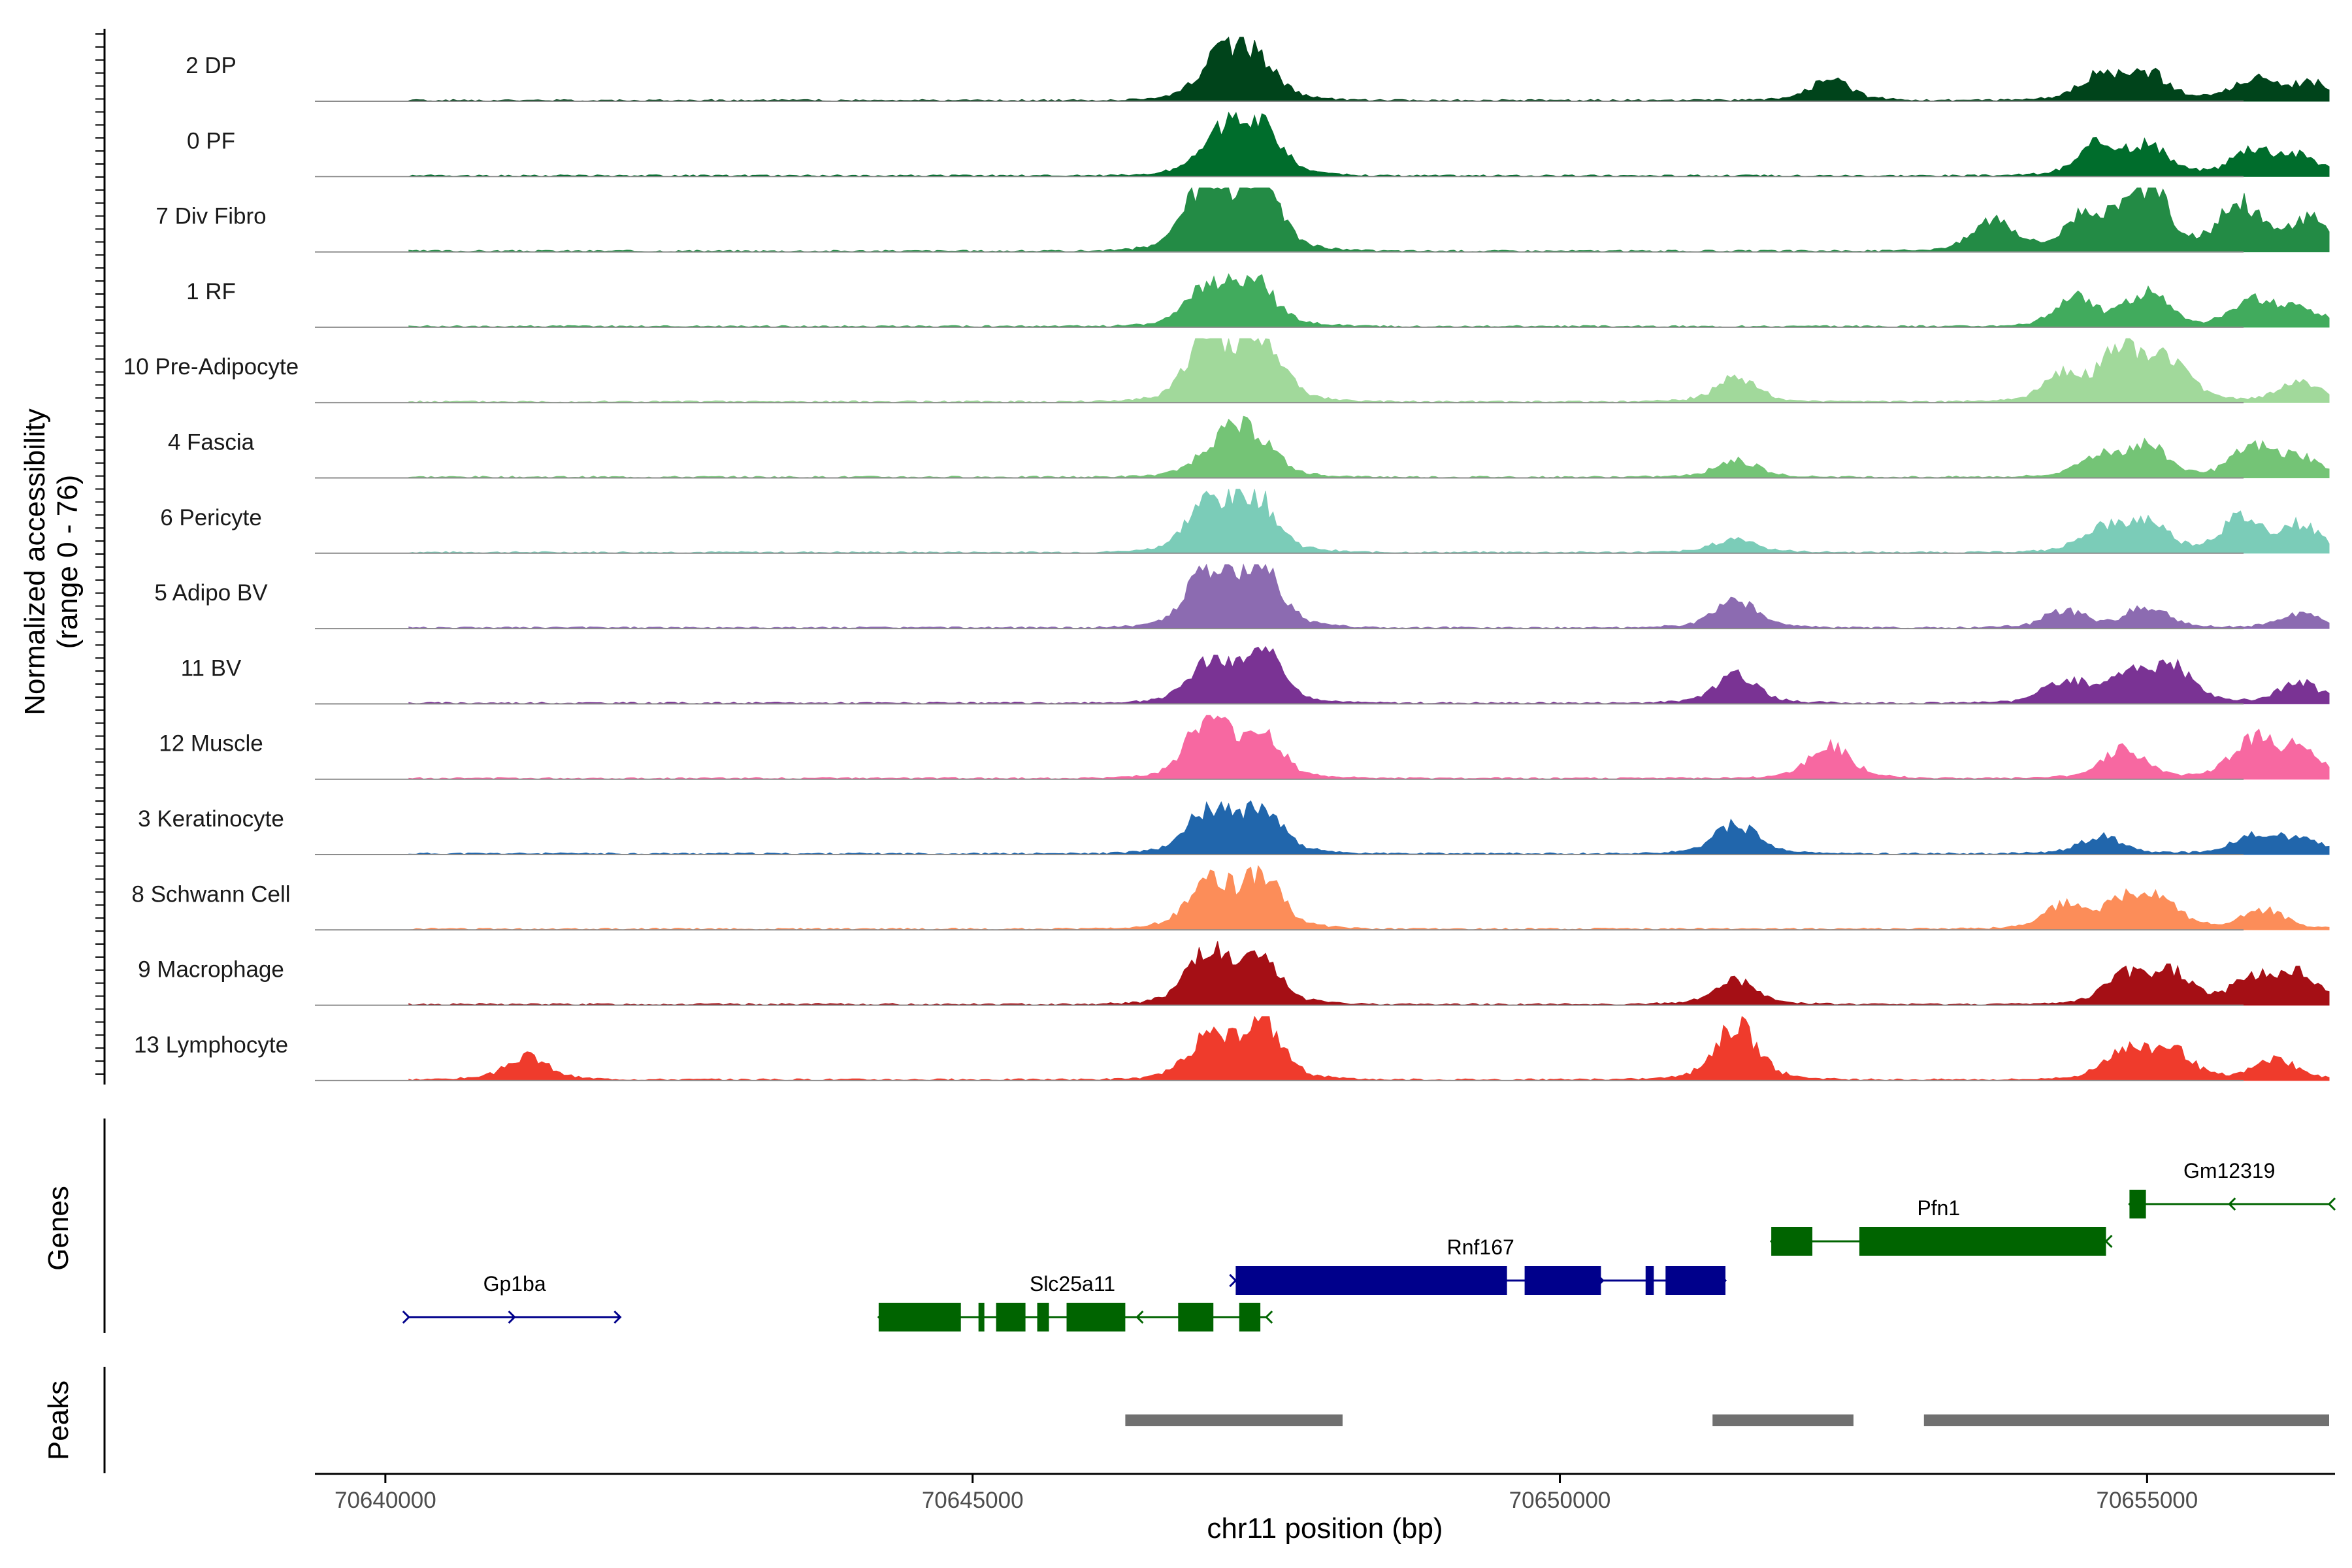  I want to click on track-label: 12 Muscle, so click(211, 744).